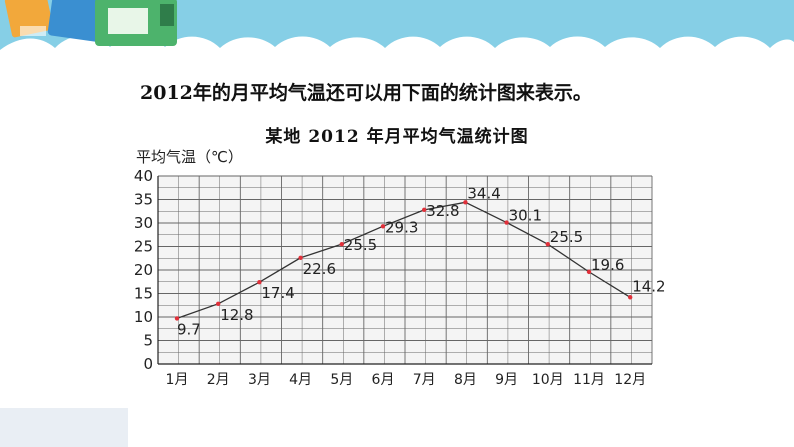 The width and height of the screenshot is (794, 447). I want to click on data-label: 17.4, so click(277, 293).